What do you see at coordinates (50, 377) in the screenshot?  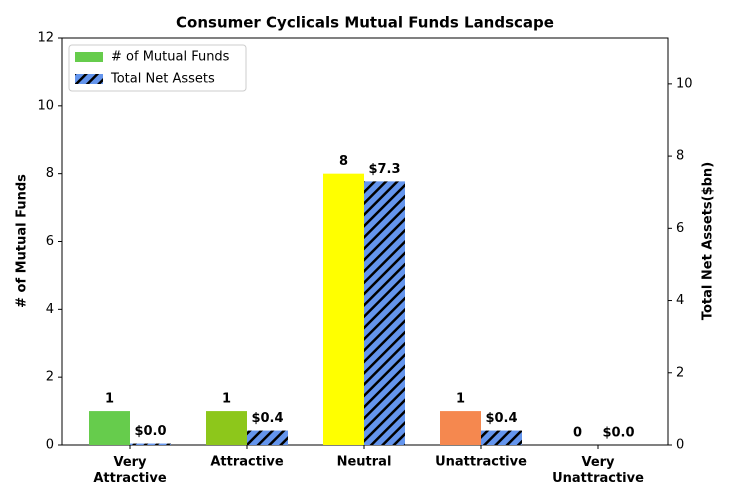 I see `y-tick-label: 2` at bounding box center [50, 377].